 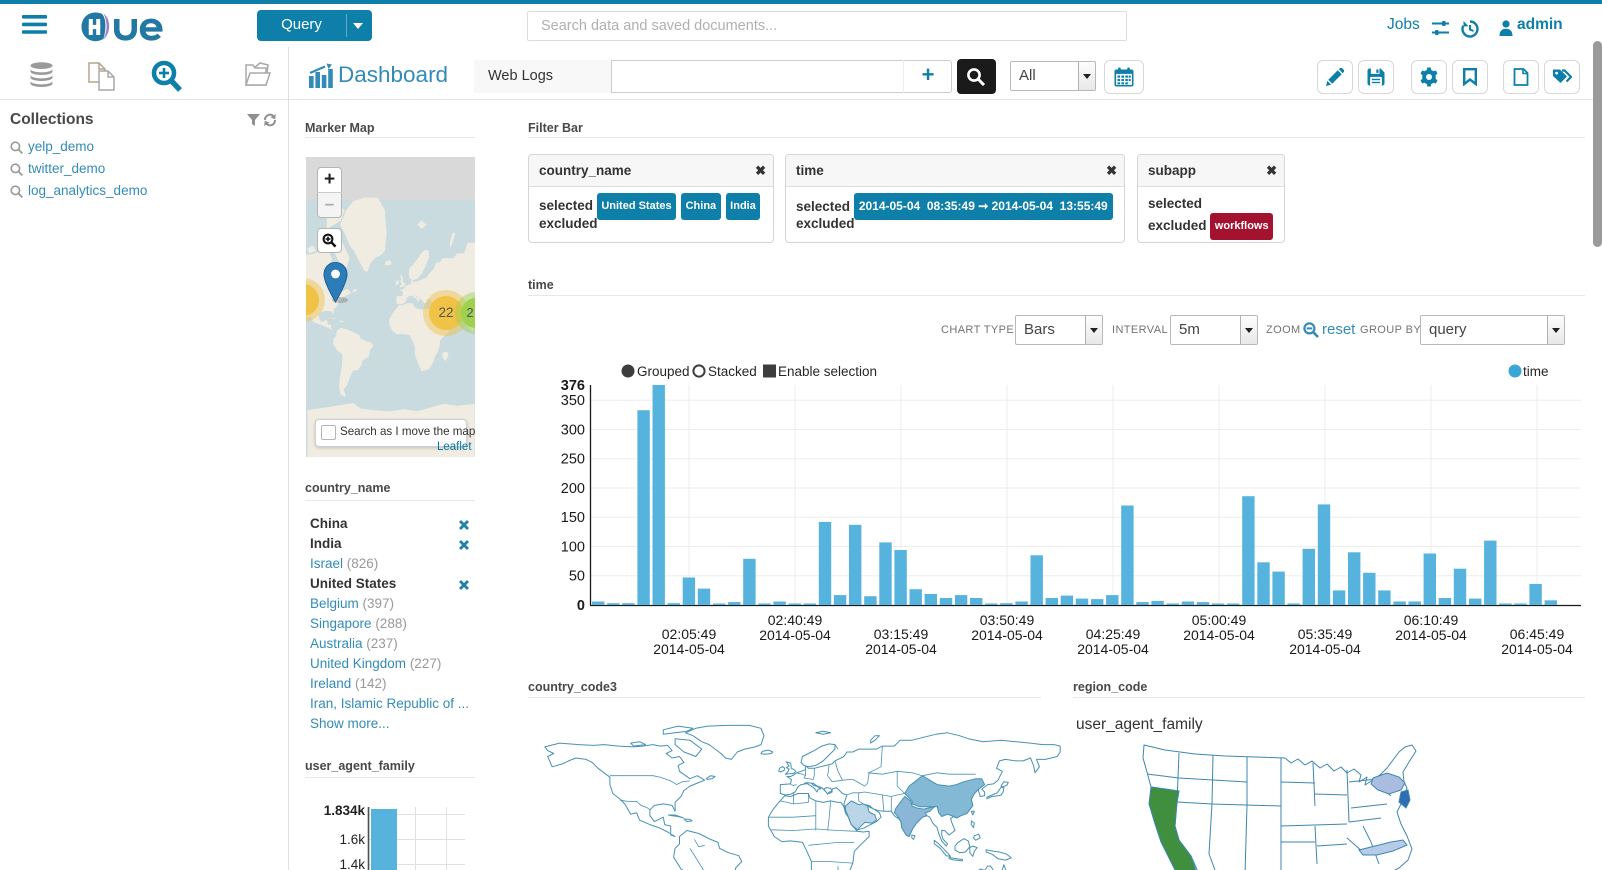 What do you see at coordinates (573, 386) in the screenshot?
I see `svg-text: 376` at bounding box center [573, 386].